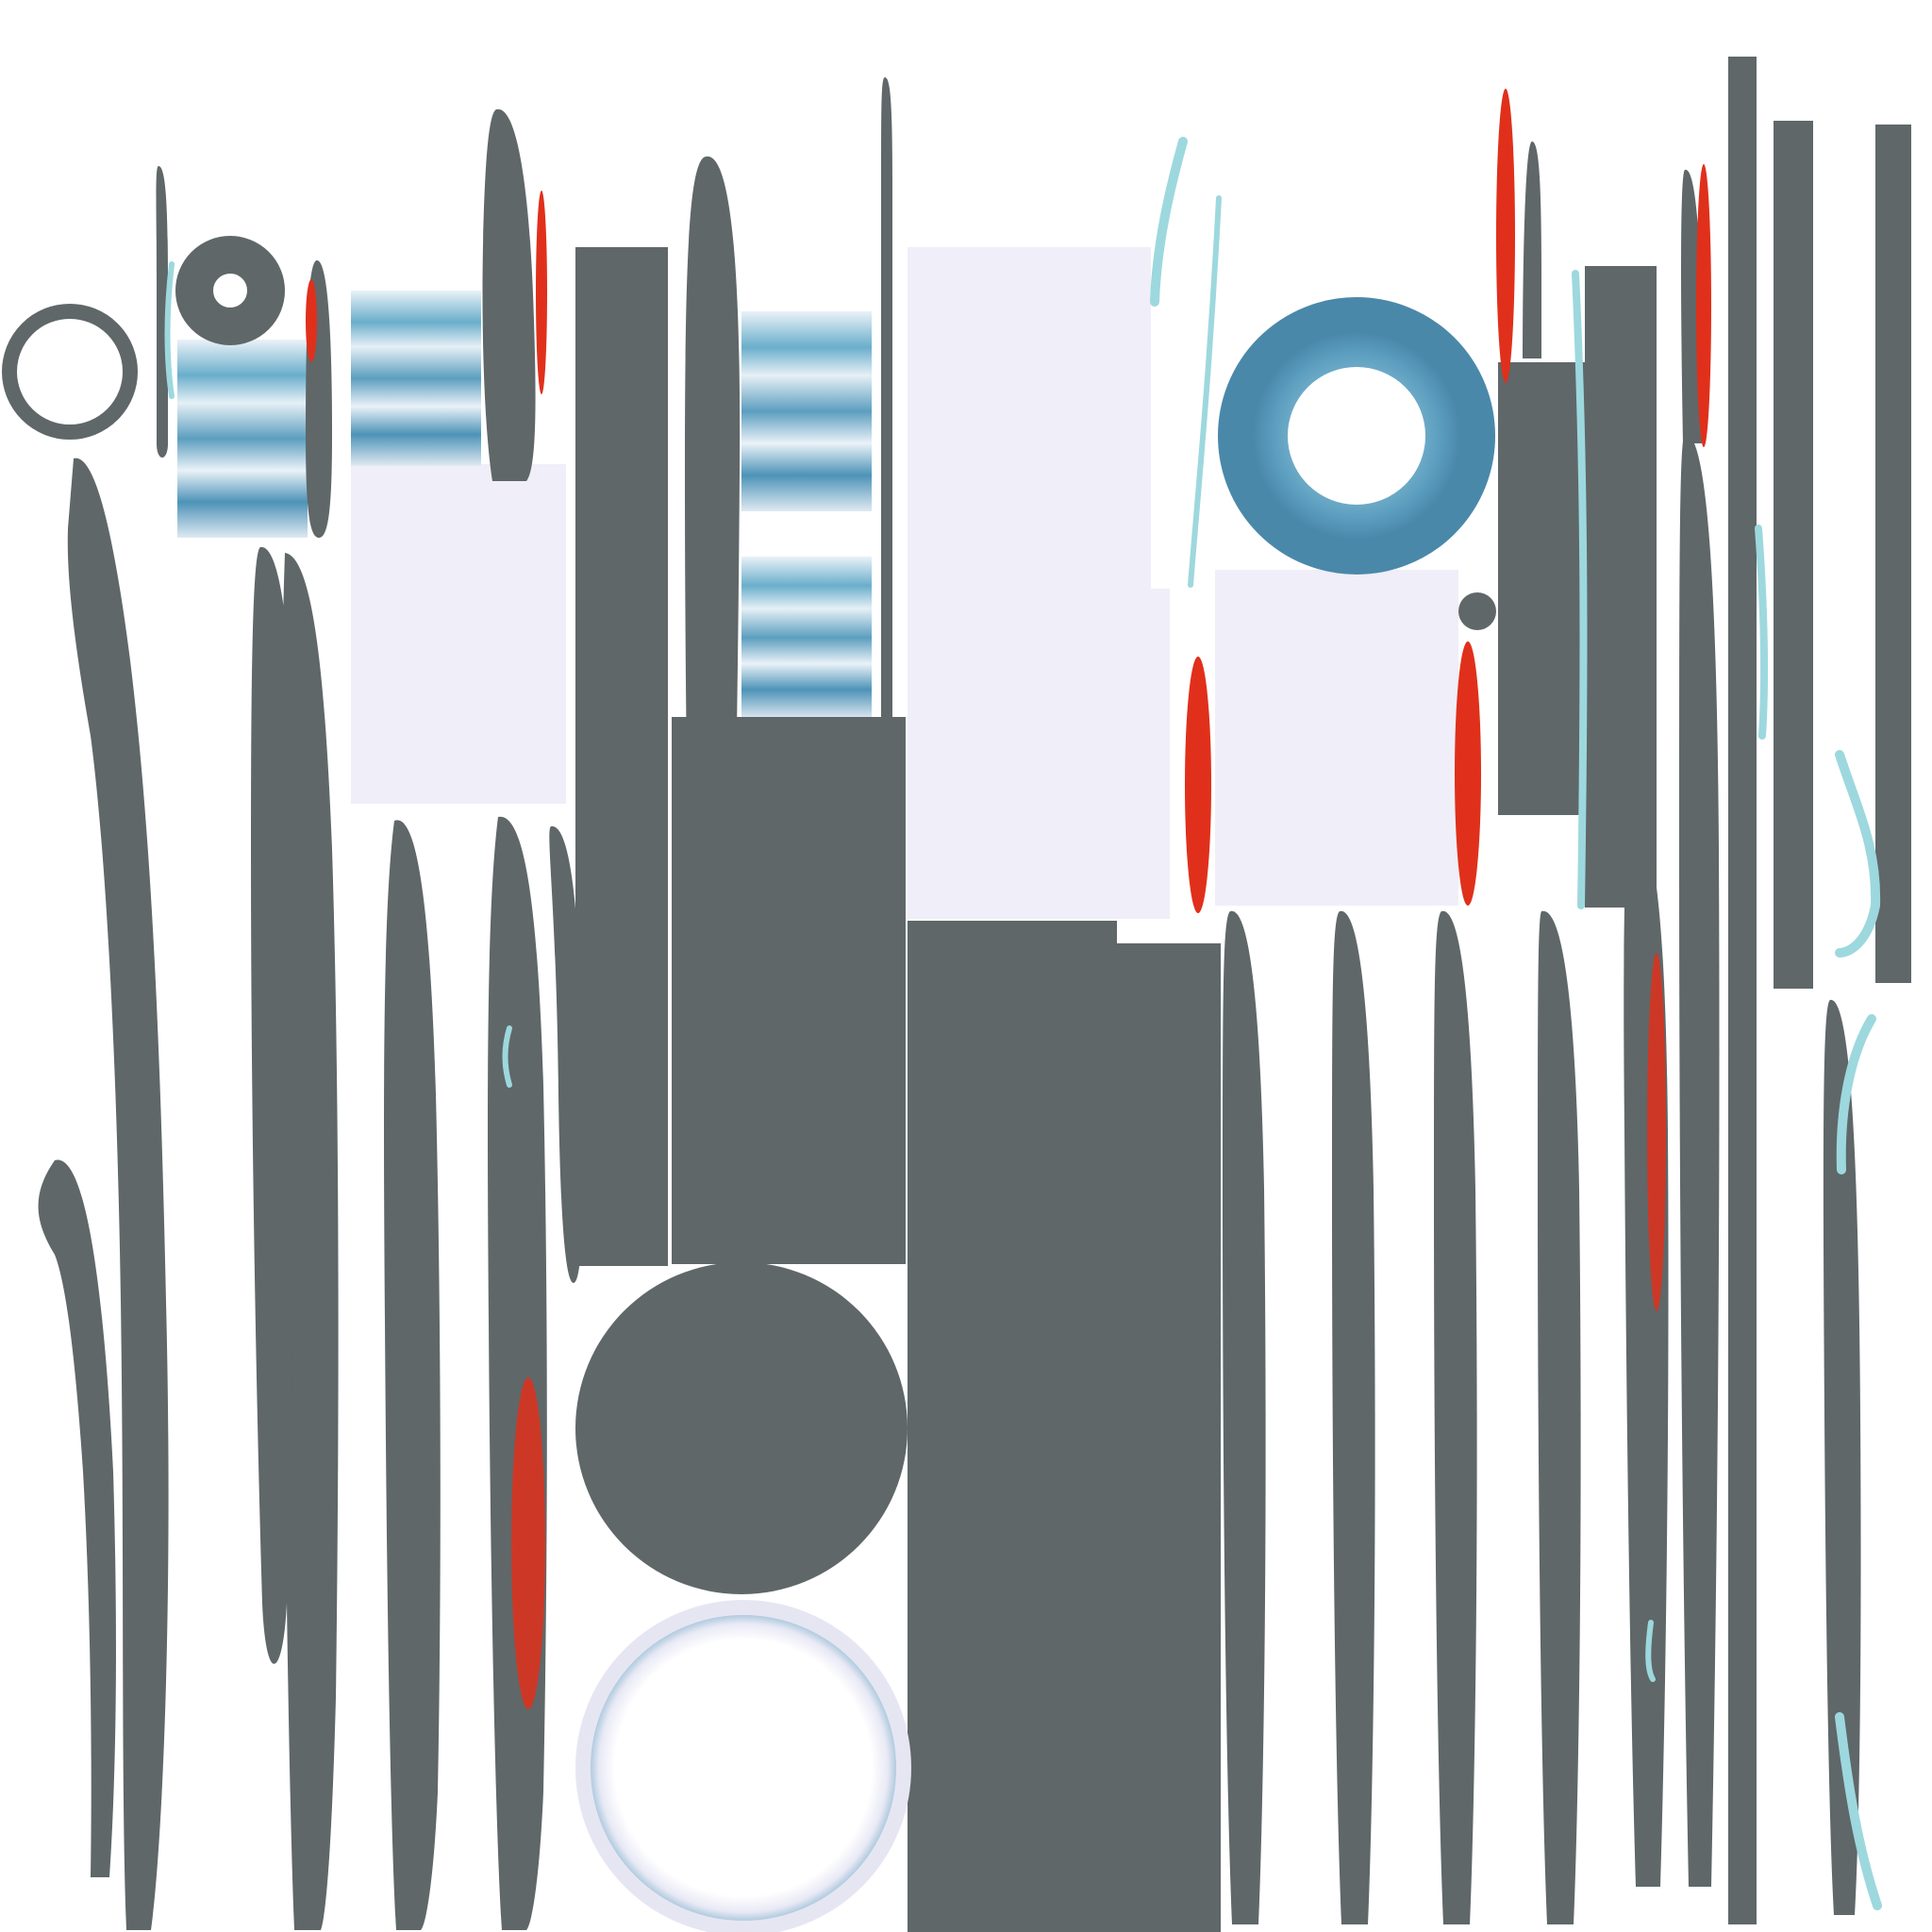 The width and height of the screenshot is (1932, 1932). I want to click on blue-tile-center-lower, so click(806, 638).